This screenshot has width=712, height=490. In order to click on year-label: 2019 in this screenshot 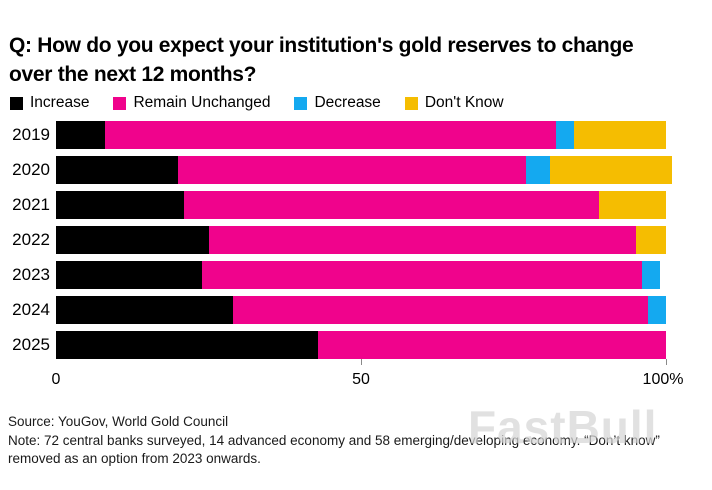, I will do `click(31, 134)`.